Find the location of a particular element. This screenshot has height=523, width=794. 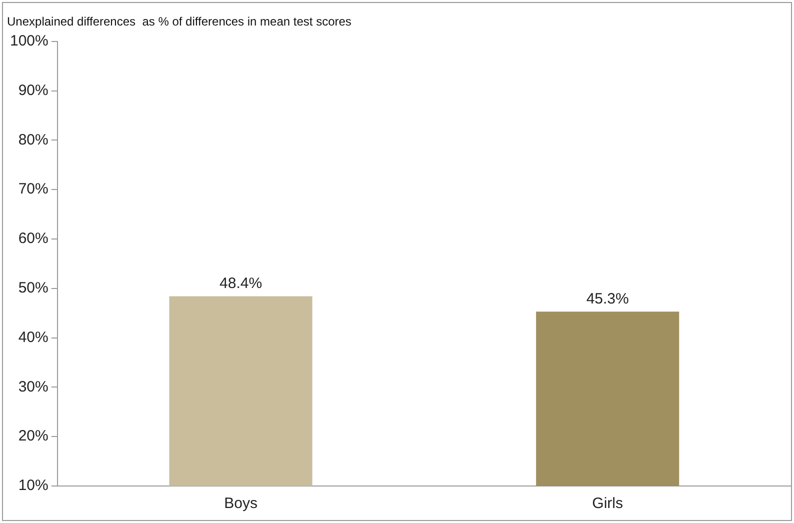

data-label: 45.3% is located at coordinates (607, 299).